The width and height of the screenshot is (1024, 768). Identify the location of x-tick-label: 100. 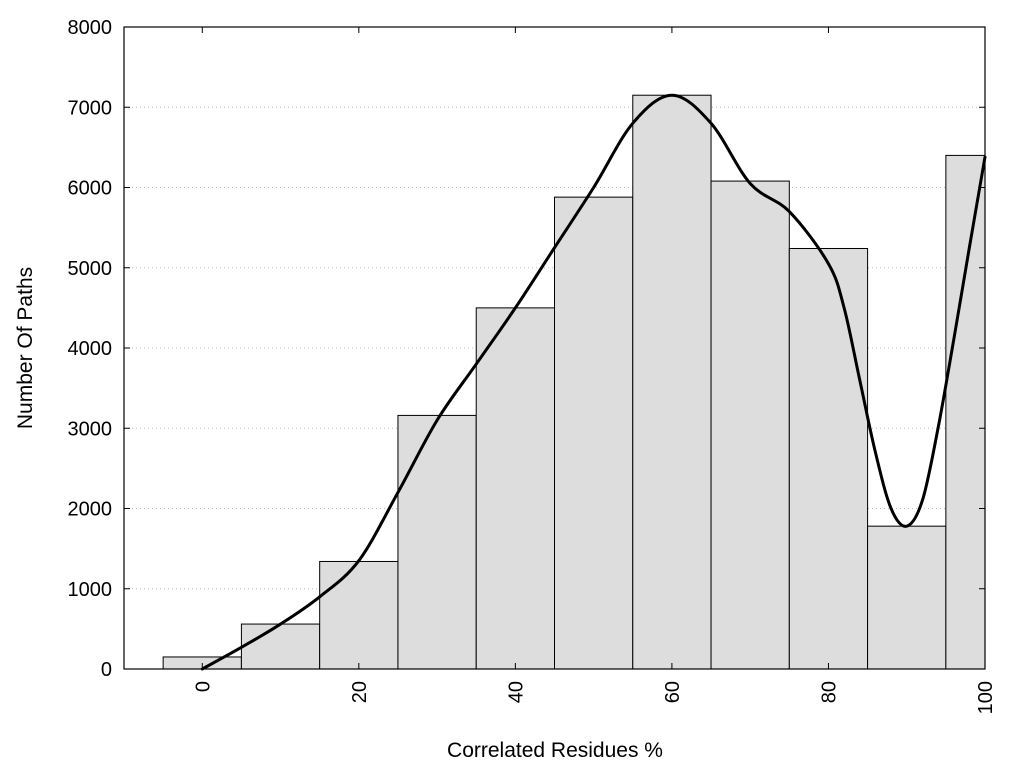
(986, 697).